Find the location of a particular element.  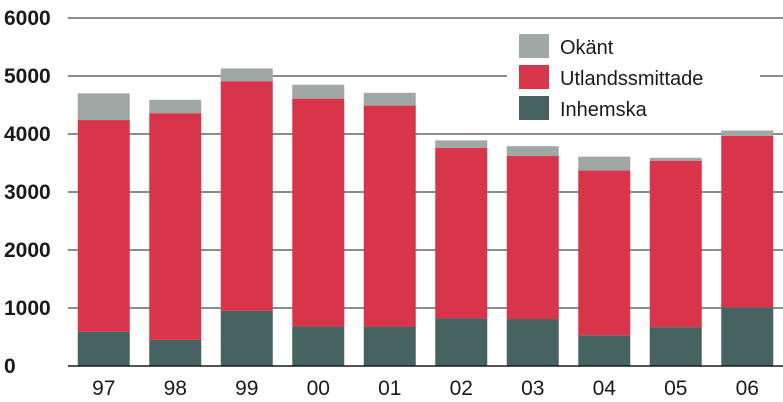

legend: Okänt Utlandssmittade Inhemska is located at coordinates (633, 77).